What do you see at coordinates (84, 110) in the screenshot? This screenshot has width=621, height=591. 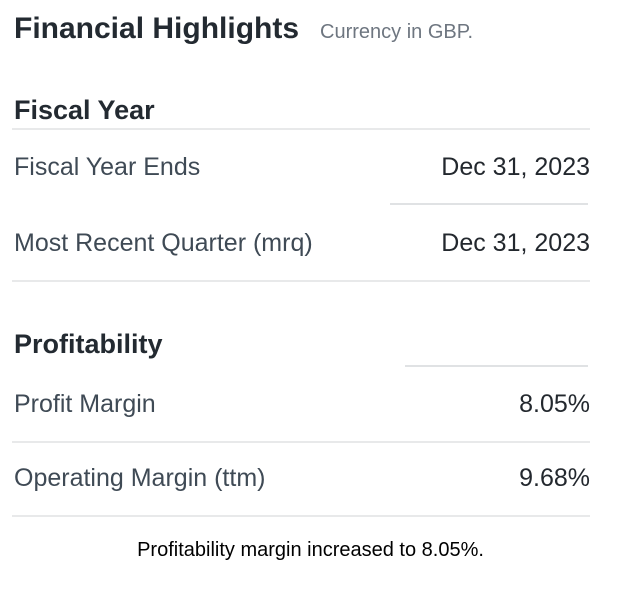 I see `section-heading-fiscal-year: Fiscal Year` at bounding box center [84, 110].